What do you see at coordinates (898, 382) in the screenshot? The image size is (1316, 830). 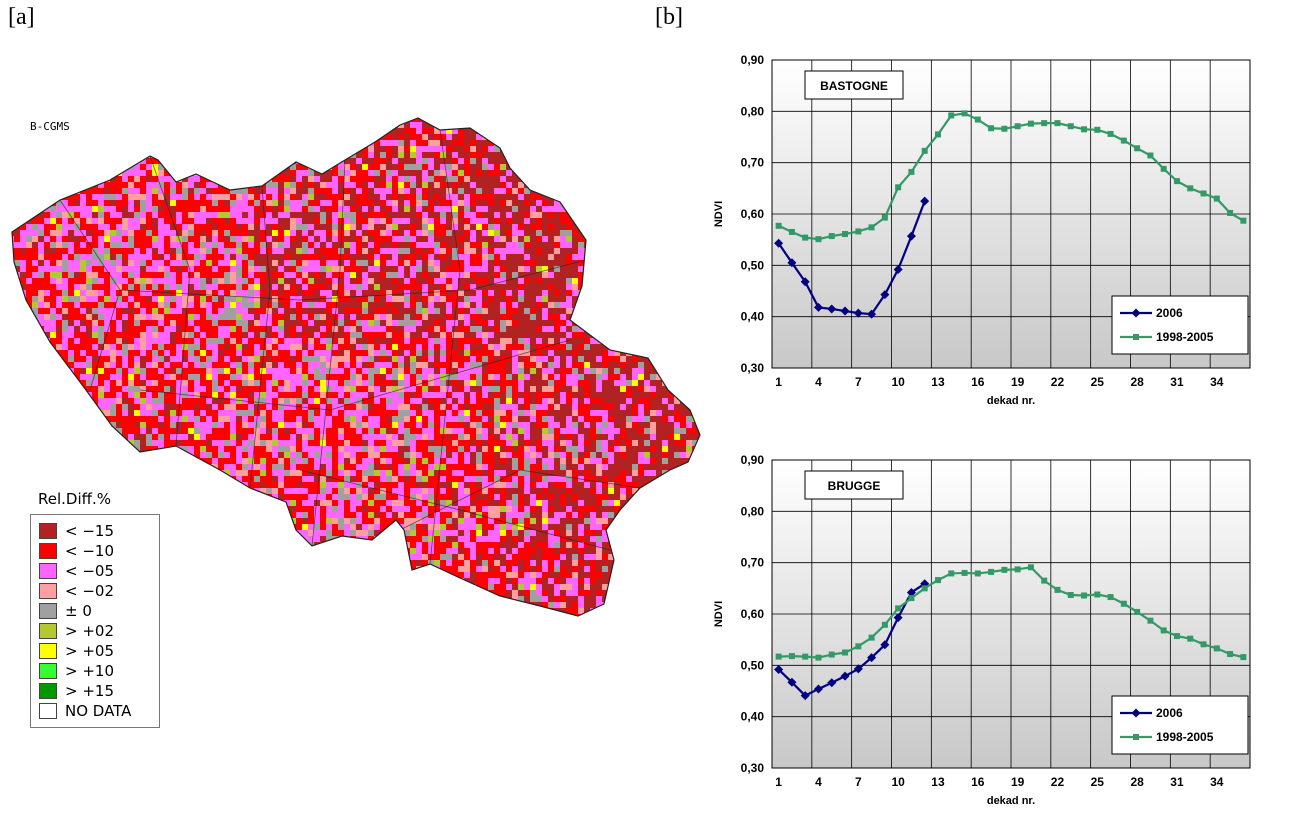 I see `x-tick-label: 10` at bounding box center [898, 382].